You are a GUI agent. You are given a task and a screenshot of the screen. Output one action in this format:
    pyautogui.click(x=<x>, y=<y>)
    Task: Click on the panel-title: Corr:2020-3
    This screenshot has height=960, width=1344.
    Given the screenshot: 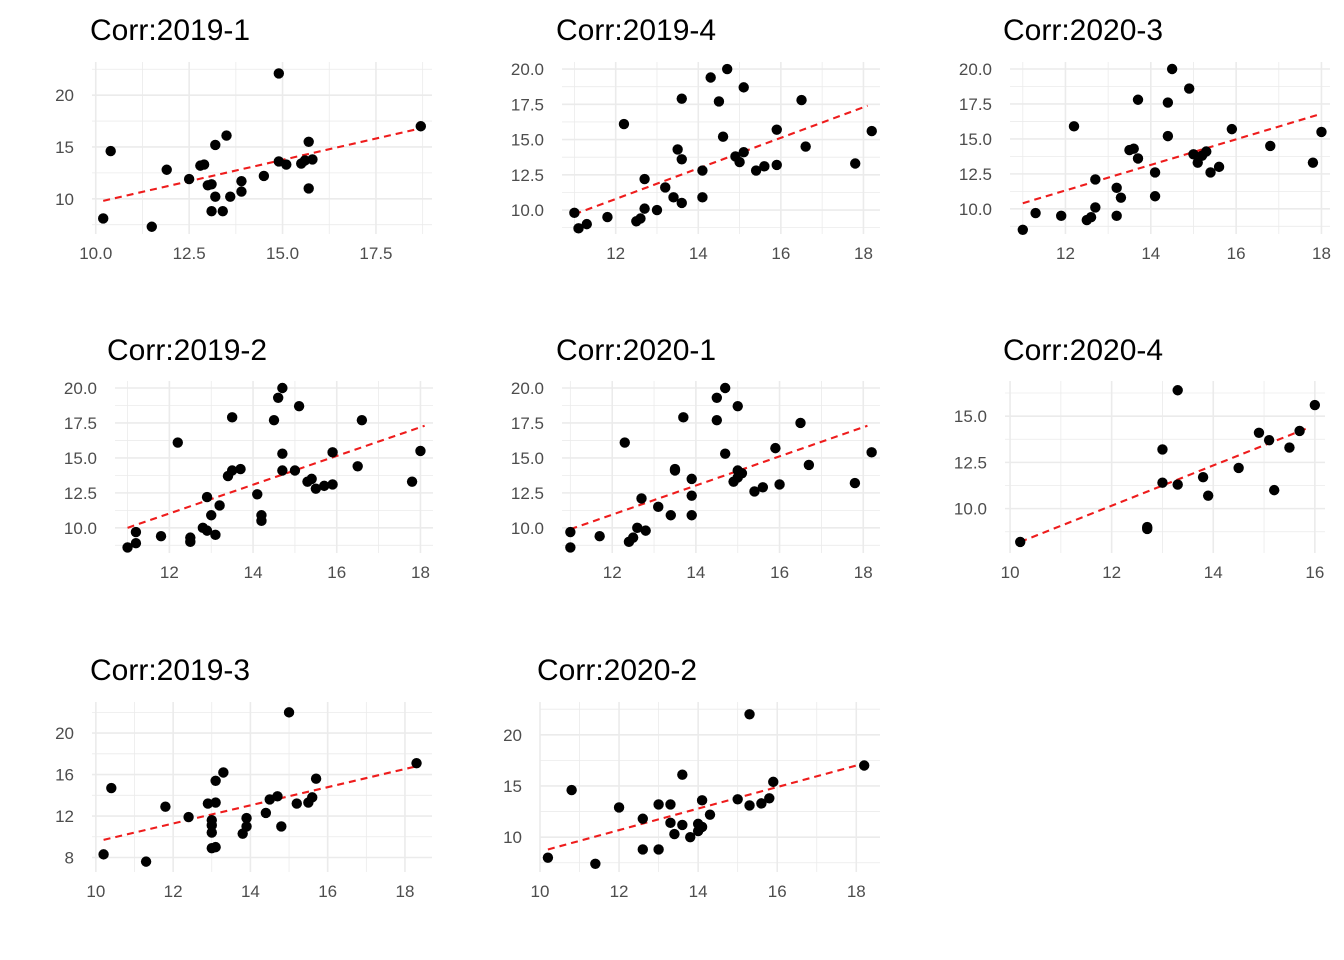 What is the action you would take?
    pyautogui.click(x=1083, y=30)
    